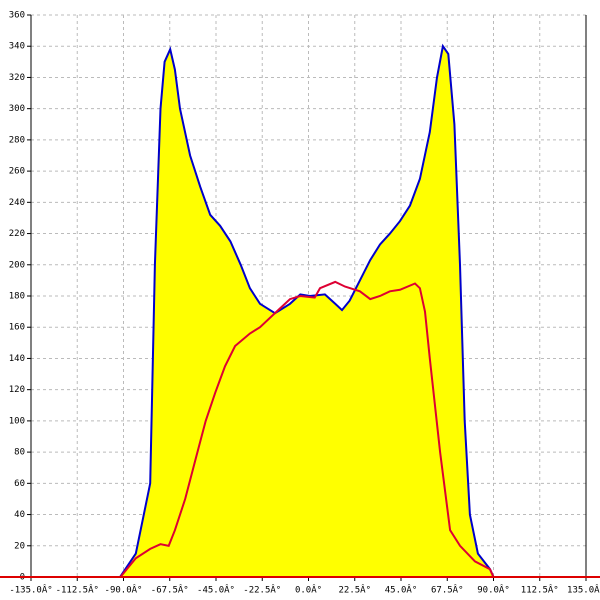 The width and height of the screenshot is (600, 600). What do you see at coordinates (19, 484) in the screenshot?
I see `y-tick-label: 60` at bounding box center [19, 484].